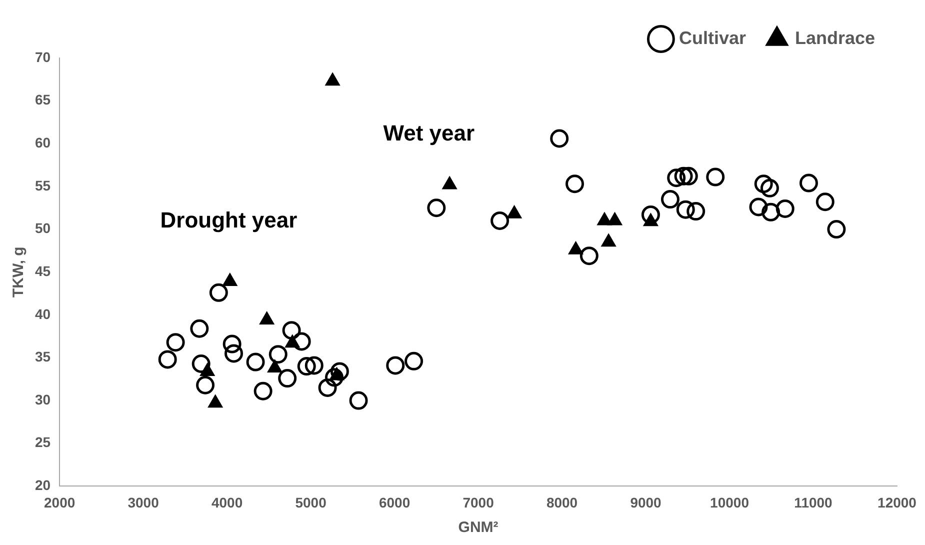 The image size is (925, 545). I want to click on x-axis-title: GNM², so click(478, 527).